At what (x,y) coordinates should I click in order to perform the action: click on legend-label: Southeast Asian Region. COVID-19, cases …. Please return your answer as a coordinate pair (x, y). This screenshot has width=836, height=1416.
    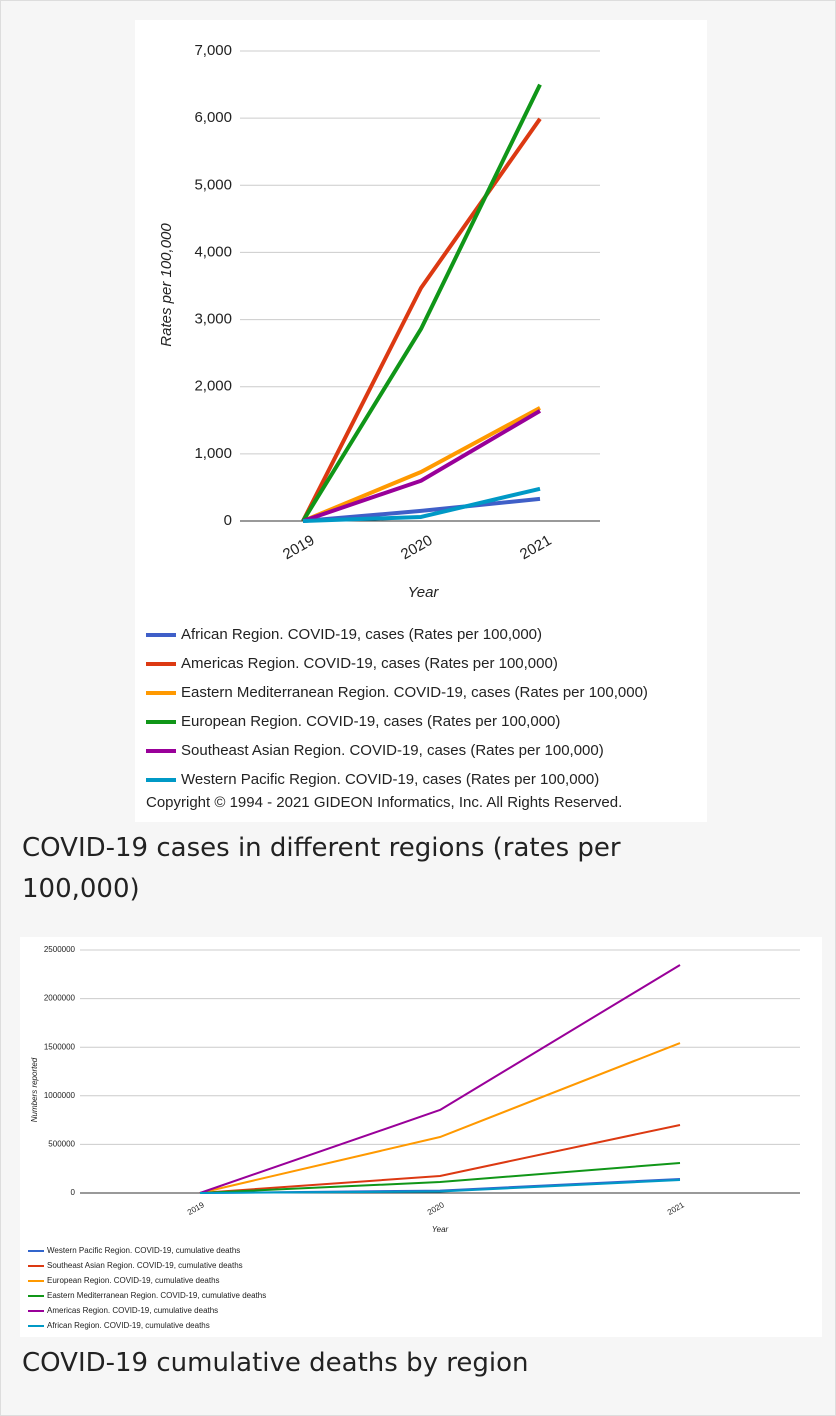
    Looking at the image, I should click on (392, 750).